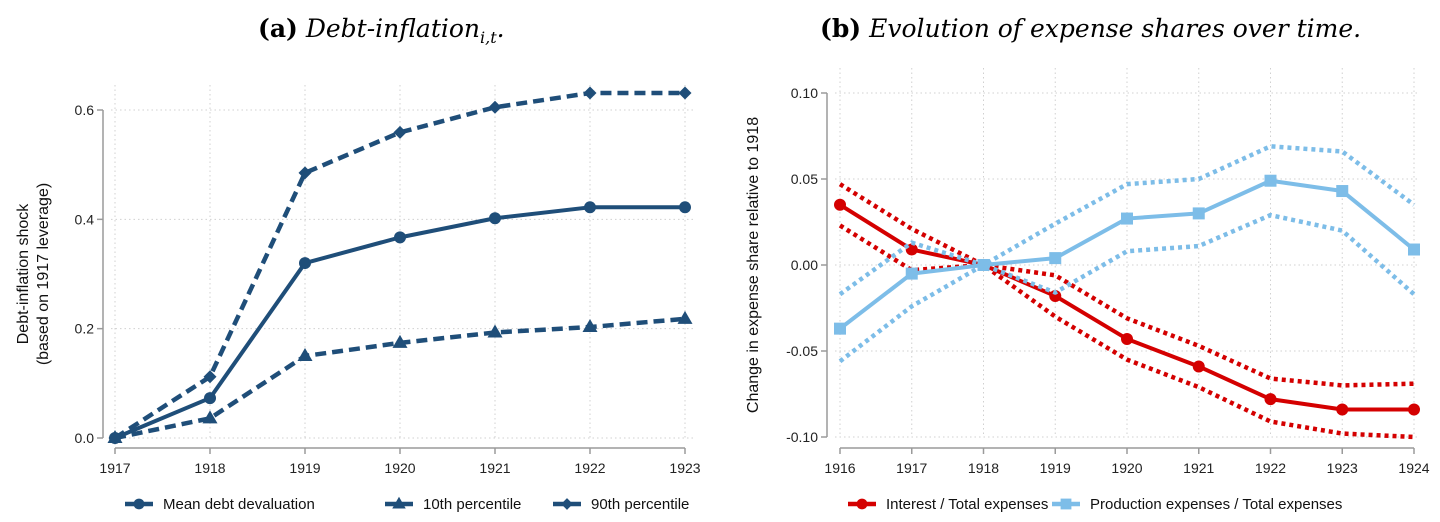 The height and width of the screenshot is (522, 1440). I want to click on chart-b-y-axis-label: Change in expense share relative to 1918, so click(753, 265).